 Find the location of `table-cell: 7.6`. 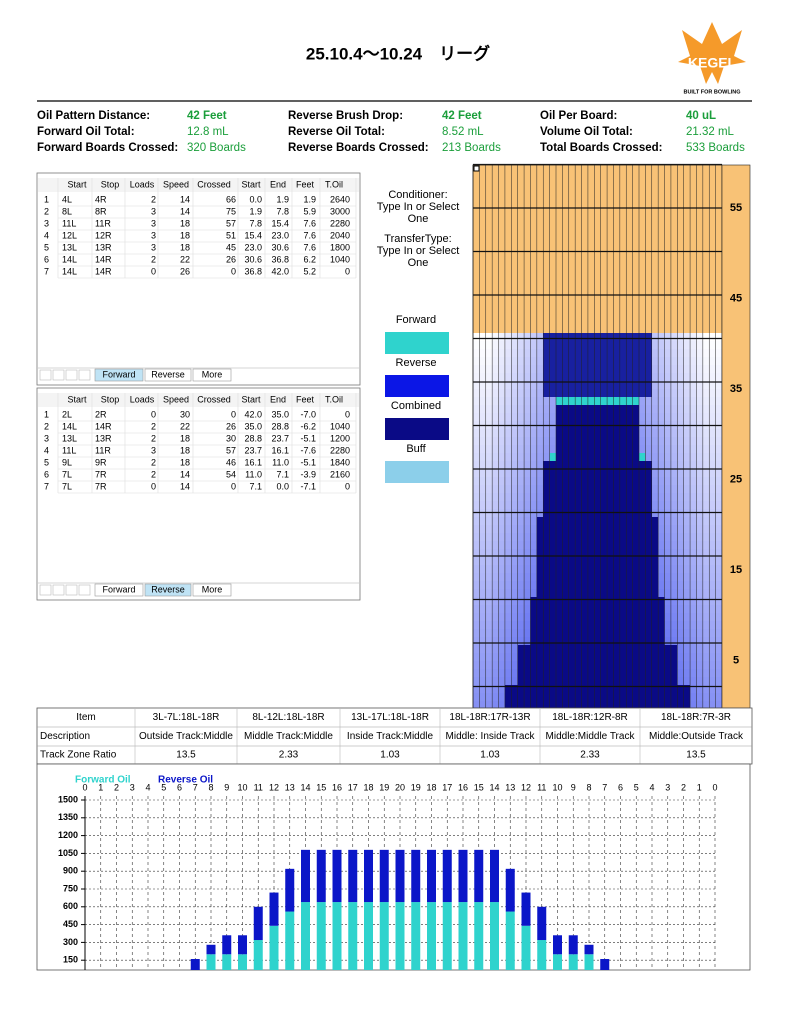

table-cell: 7.6 is located at coordinates (309, 247).